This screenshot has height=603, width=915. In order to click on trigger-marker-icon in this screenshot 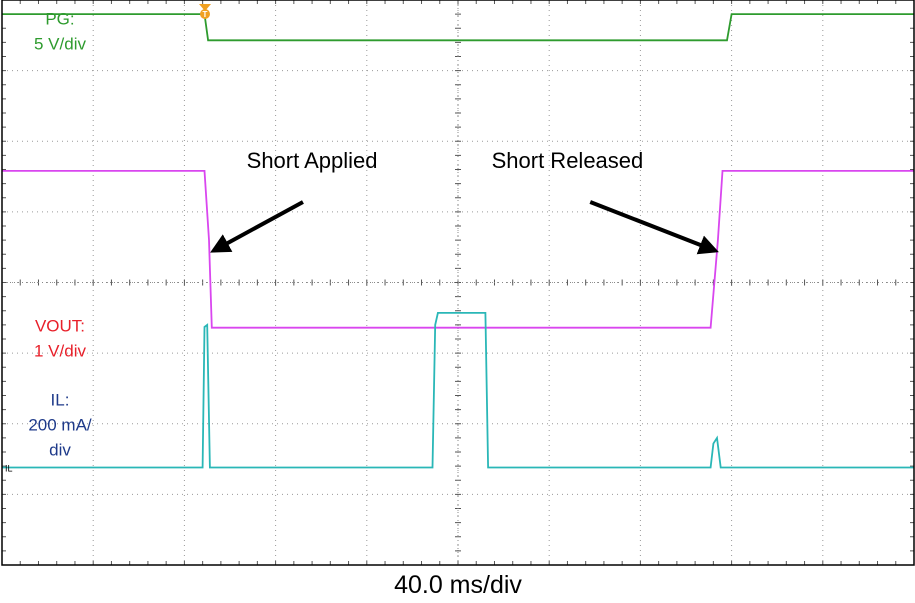, I will do `click(205, 7)`.